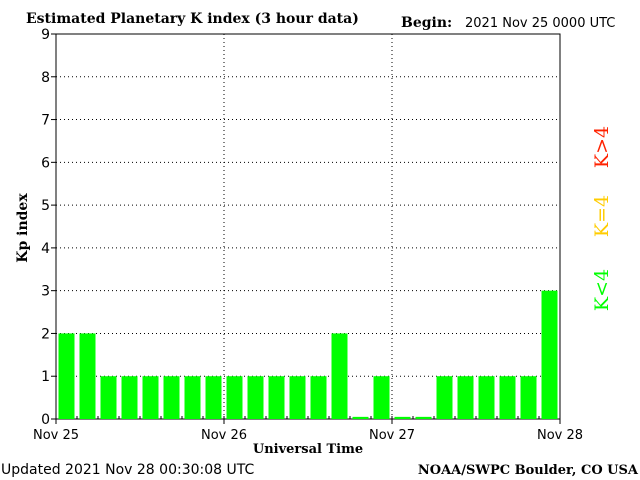 The width and height of the screenshot is (640, 480). What do you see at coordinates (426, 23) in the screenshot?
I see `begin-label: Begin:` at bounding box center [426, 23].